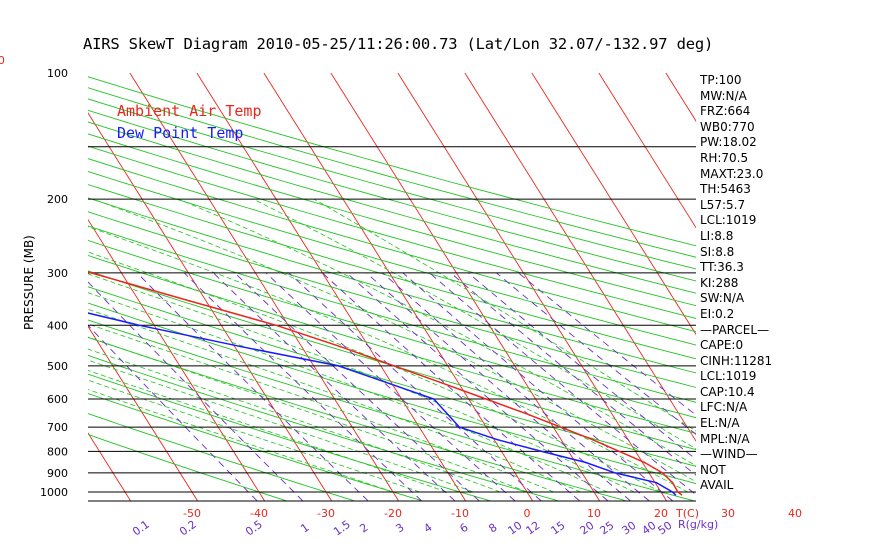  Describe the element at coordinates (57, 73) in the screenshot. I see `pressure-tick-label: 100` at that location.